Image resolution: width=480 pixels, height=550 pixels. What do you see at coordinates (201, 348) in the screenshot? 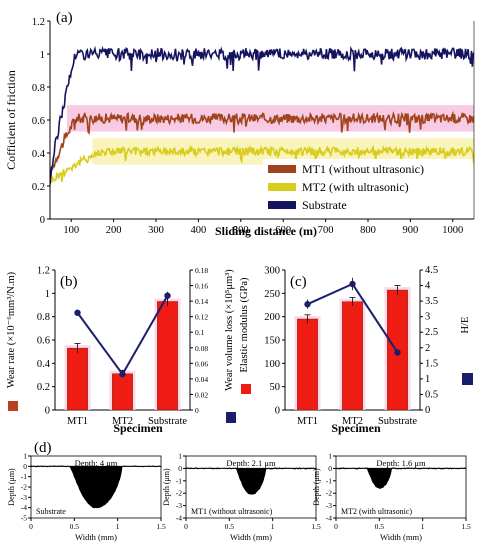
I see `y-tick-label-right: 0.08` at bounding box center [201, 348].